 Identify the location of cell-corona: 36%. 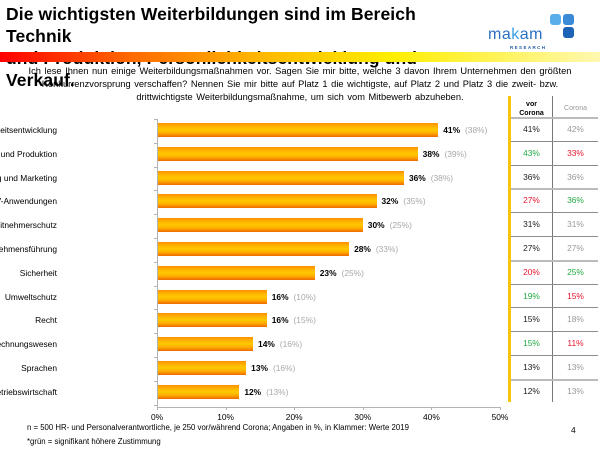
(575, 176).